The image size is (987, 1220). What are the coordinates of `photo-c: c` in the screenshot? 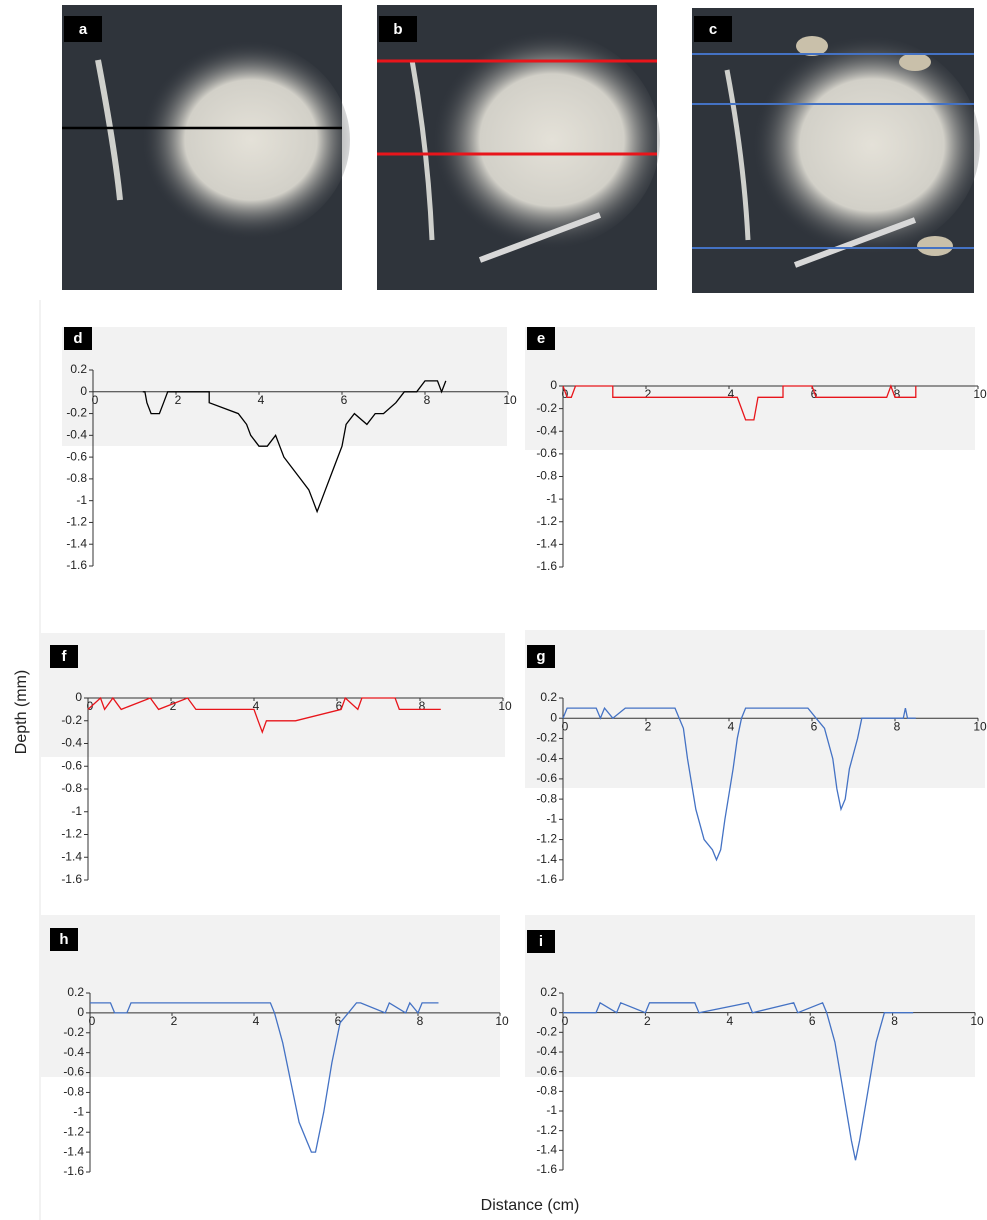 It's located at (836, 150).